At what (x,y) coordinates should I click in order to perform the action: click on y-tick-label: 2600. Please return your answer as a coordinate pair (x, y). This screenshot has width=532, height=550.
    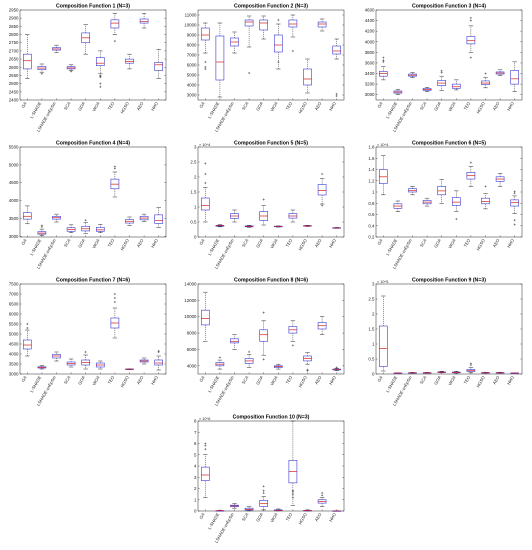
    Looking at the image, I should click on (14, 67).